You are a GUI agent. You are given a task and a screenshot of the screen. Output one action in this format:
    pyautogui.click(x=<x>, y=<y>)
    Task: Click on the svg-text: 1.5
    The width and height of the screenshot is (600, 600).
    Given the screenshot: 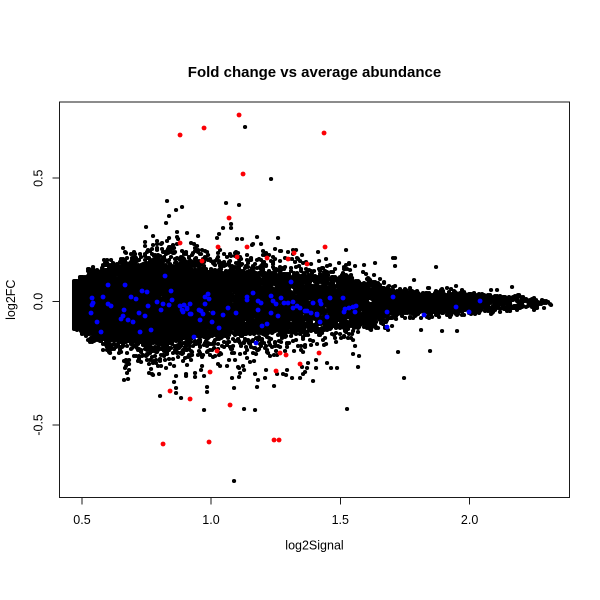 What is the action you would take?
    pyautogui.click(x=340, y=520)
    